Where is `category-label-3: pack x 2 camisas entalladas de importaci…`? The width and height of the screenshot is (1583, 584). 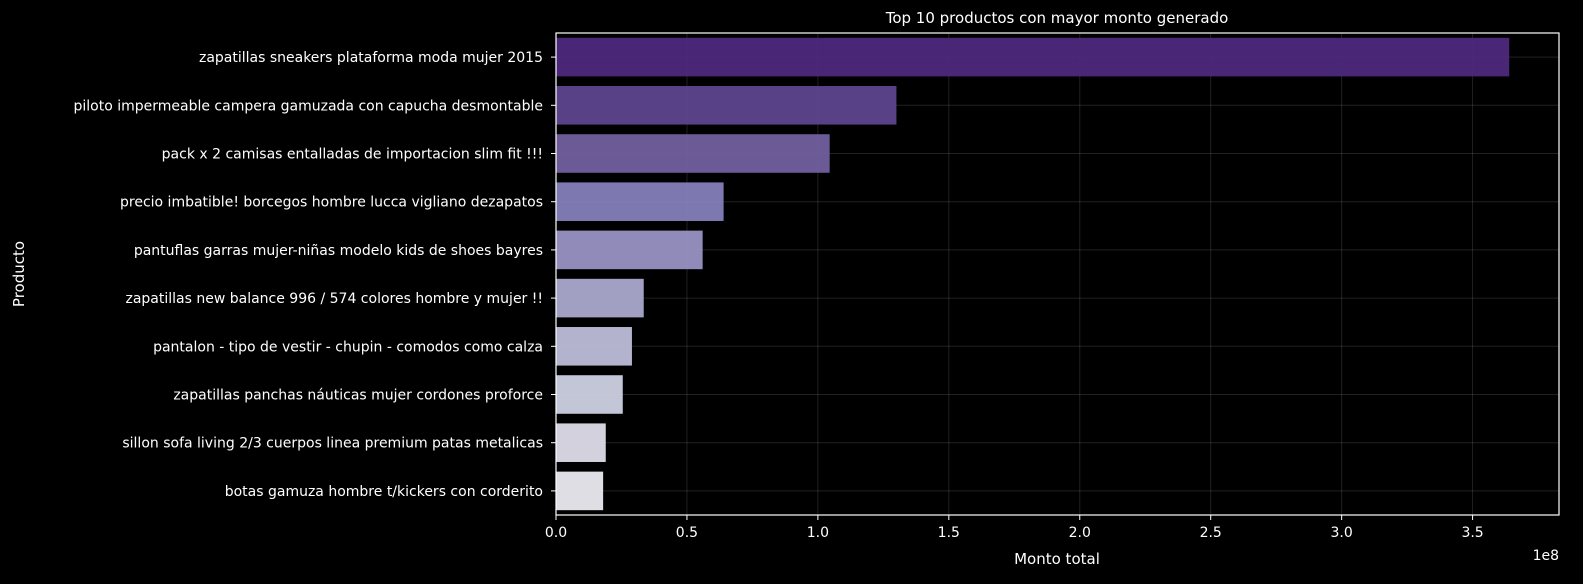 category-label-3: pack x 2 camisas entalladas de importaci… is located at coordinates (352, 155).